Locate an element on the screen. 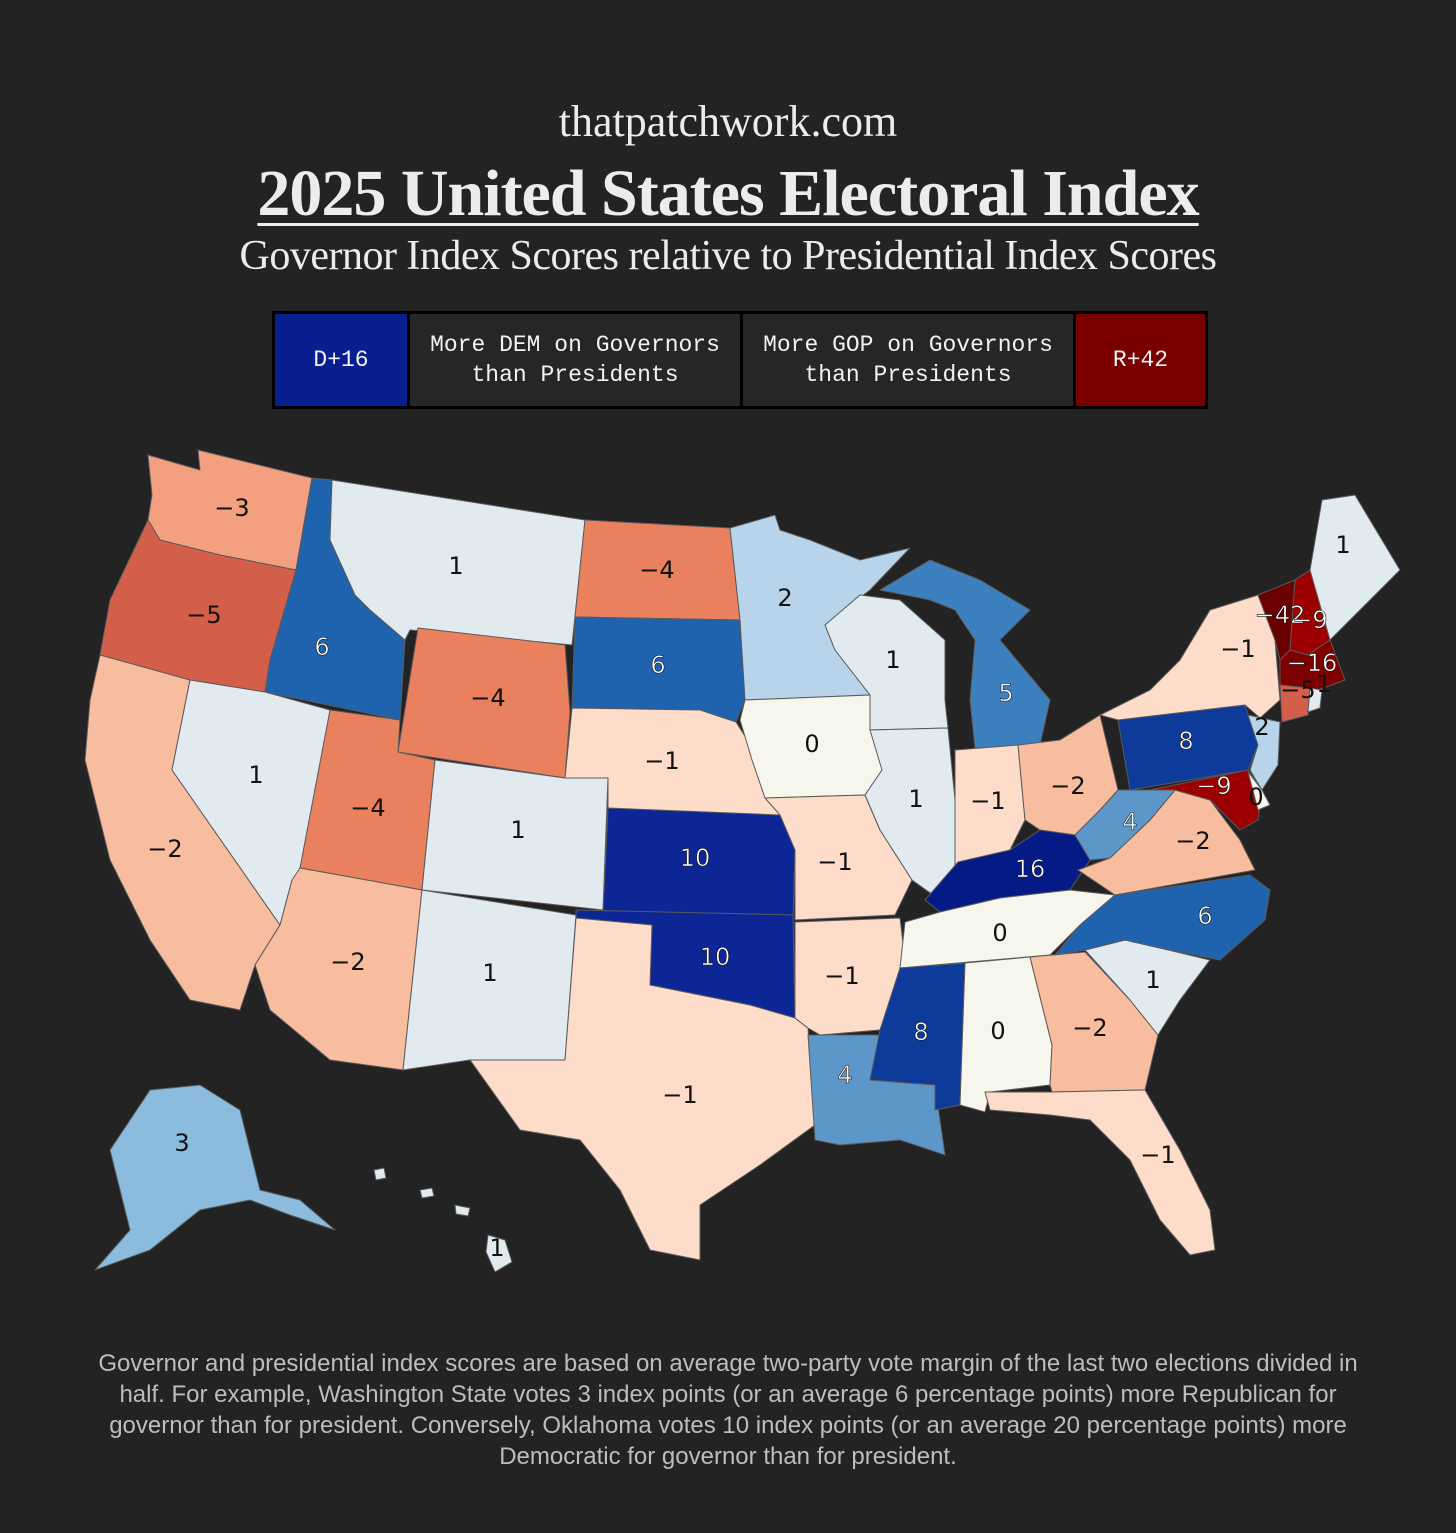 This screenshot has width=1456, height=1533. legend-gop-text-line1: More GOP on Governors is located at coordinates (908, 345).